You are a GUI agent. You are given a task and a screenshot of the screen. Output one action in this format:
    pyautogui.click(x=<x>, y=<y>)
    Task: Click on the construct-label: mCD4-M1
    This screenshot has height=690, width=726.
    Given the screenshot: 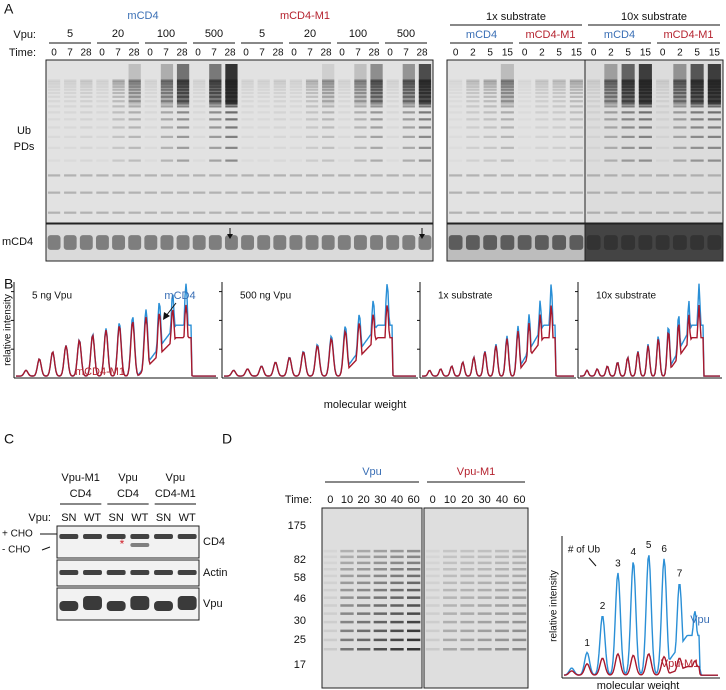 What is the action you would take?
    pyautogui.click(x=305, y=16)
    